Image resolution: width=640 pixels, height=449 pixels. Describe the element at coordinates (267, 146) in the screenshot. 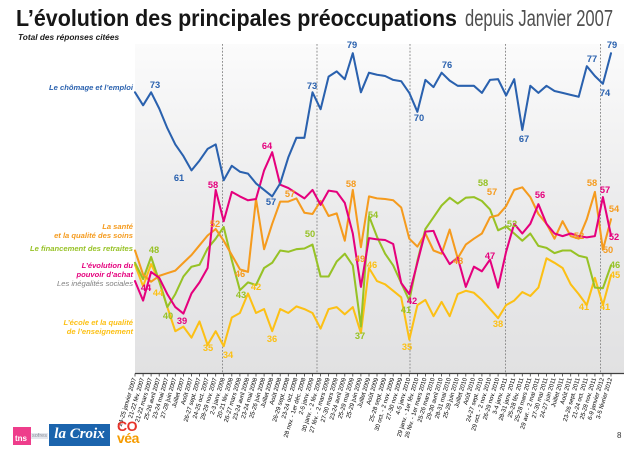

I see `svg-text: 64` at that location.